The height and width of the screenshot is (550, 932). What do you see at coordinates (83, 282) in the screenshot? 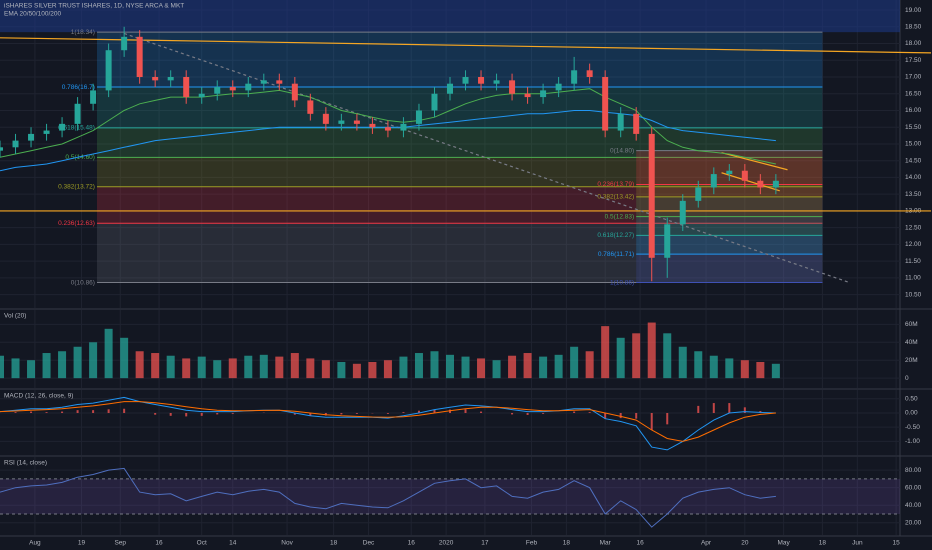
I see `fib-label: 0(10.86)` at bounding box center [83, 282].